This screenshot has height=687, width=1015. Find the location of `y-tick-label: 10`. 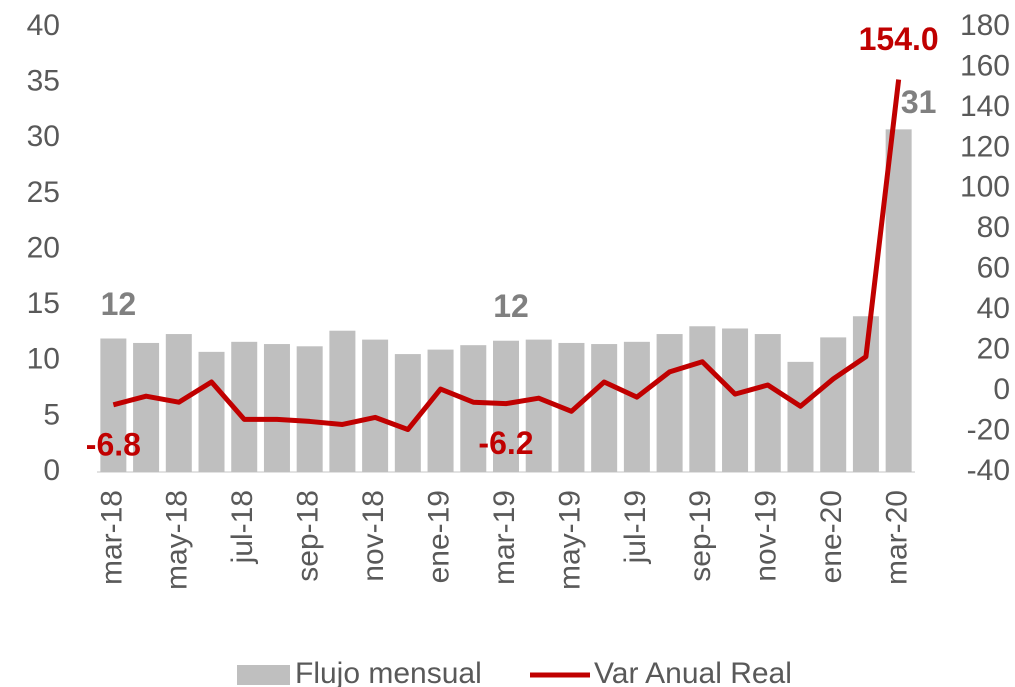

y-tick-label: 10 is located at coordinates (43, 359).